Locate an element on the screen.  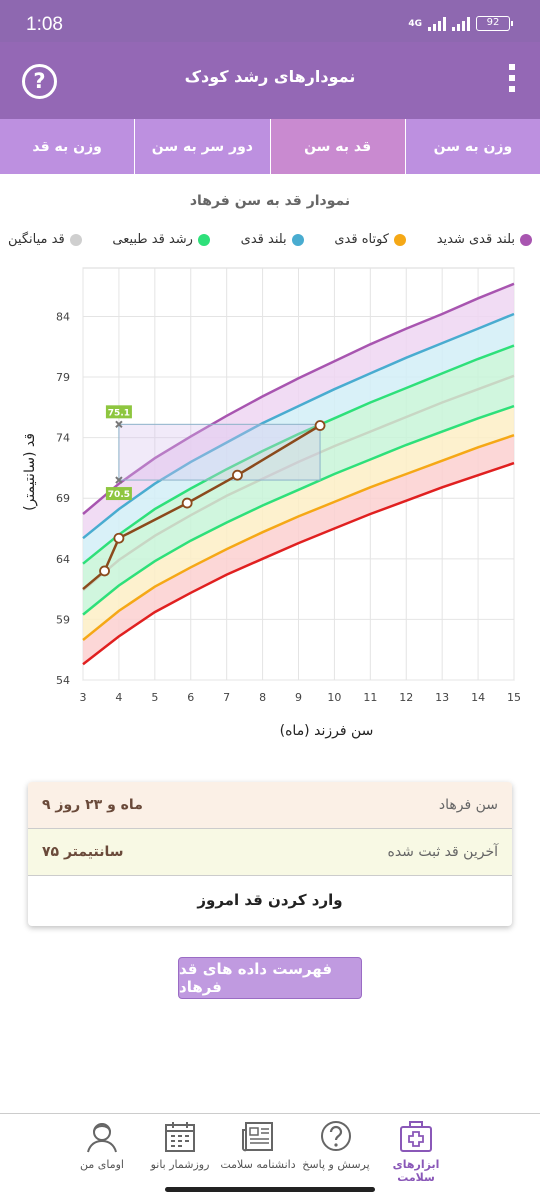
first-aid-kit-icon is located at coordinates (416, 1136).